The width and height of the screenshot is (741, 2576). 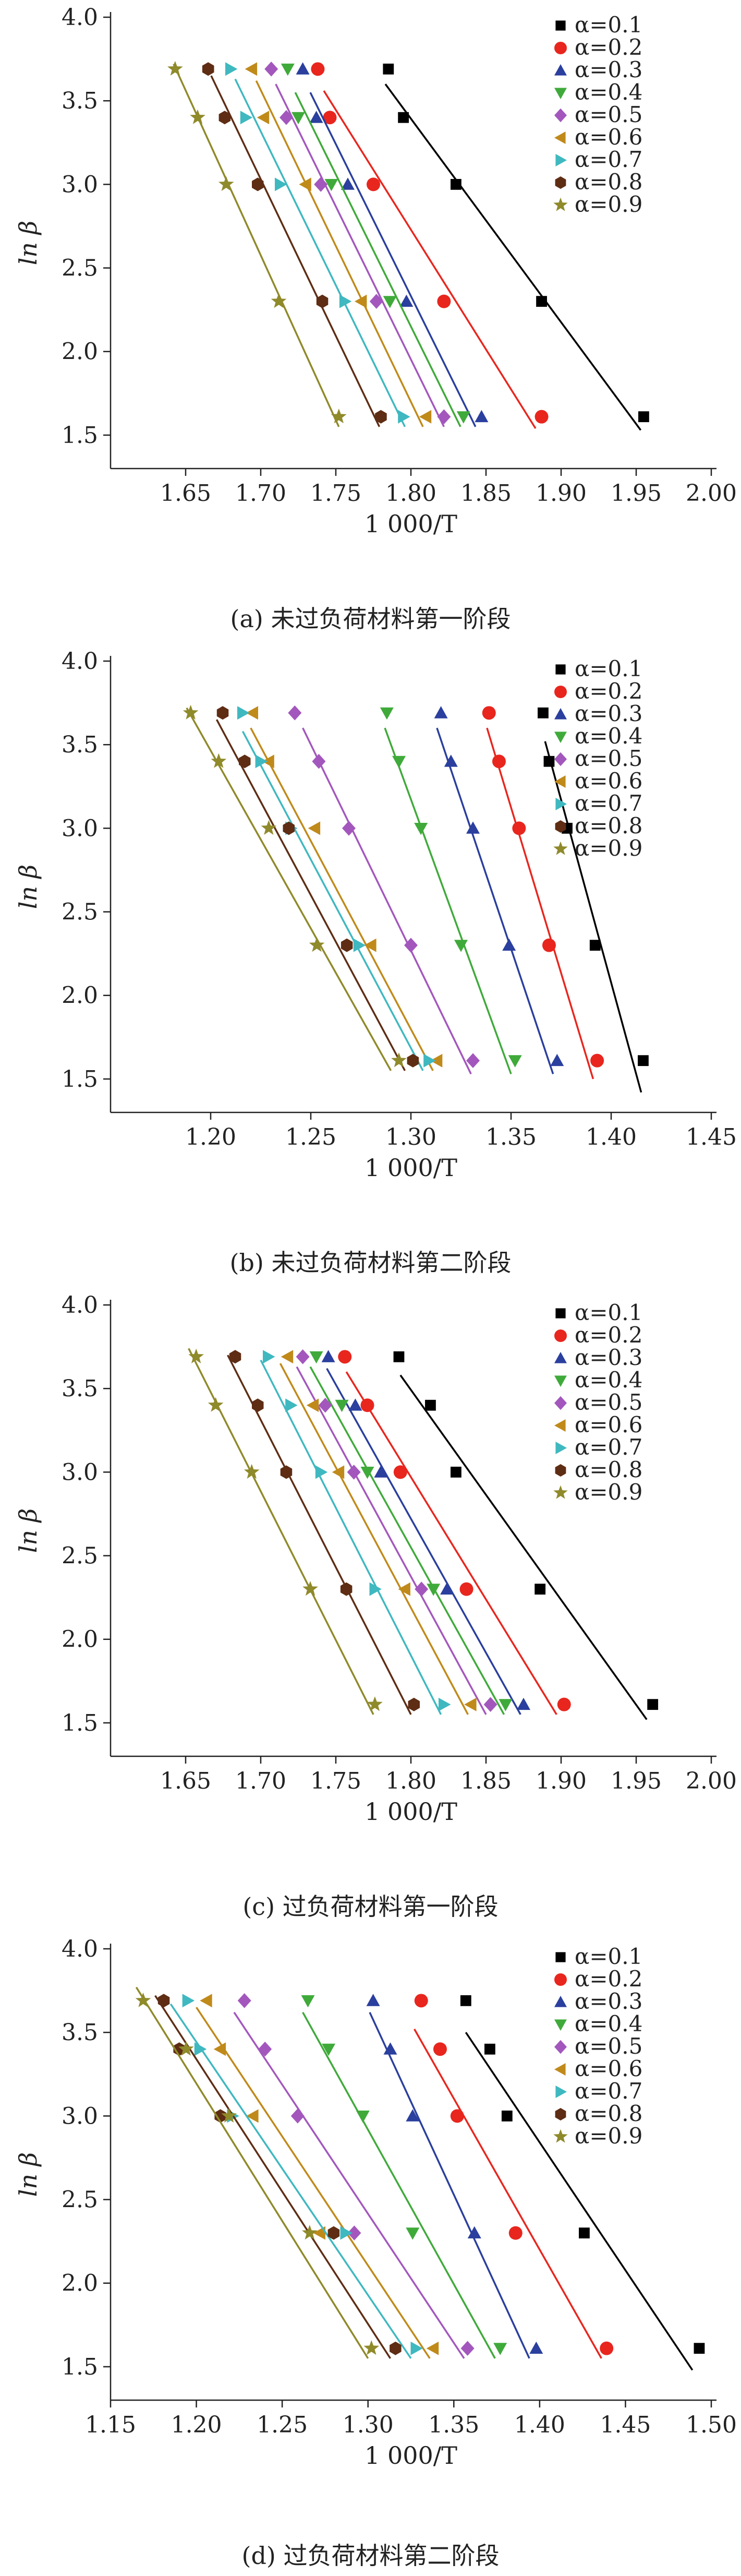 What do you see at coordinates (608, 1380) in the screenshot?
I see `legend-label: α=0.4` at bounding box center [608, 1380].